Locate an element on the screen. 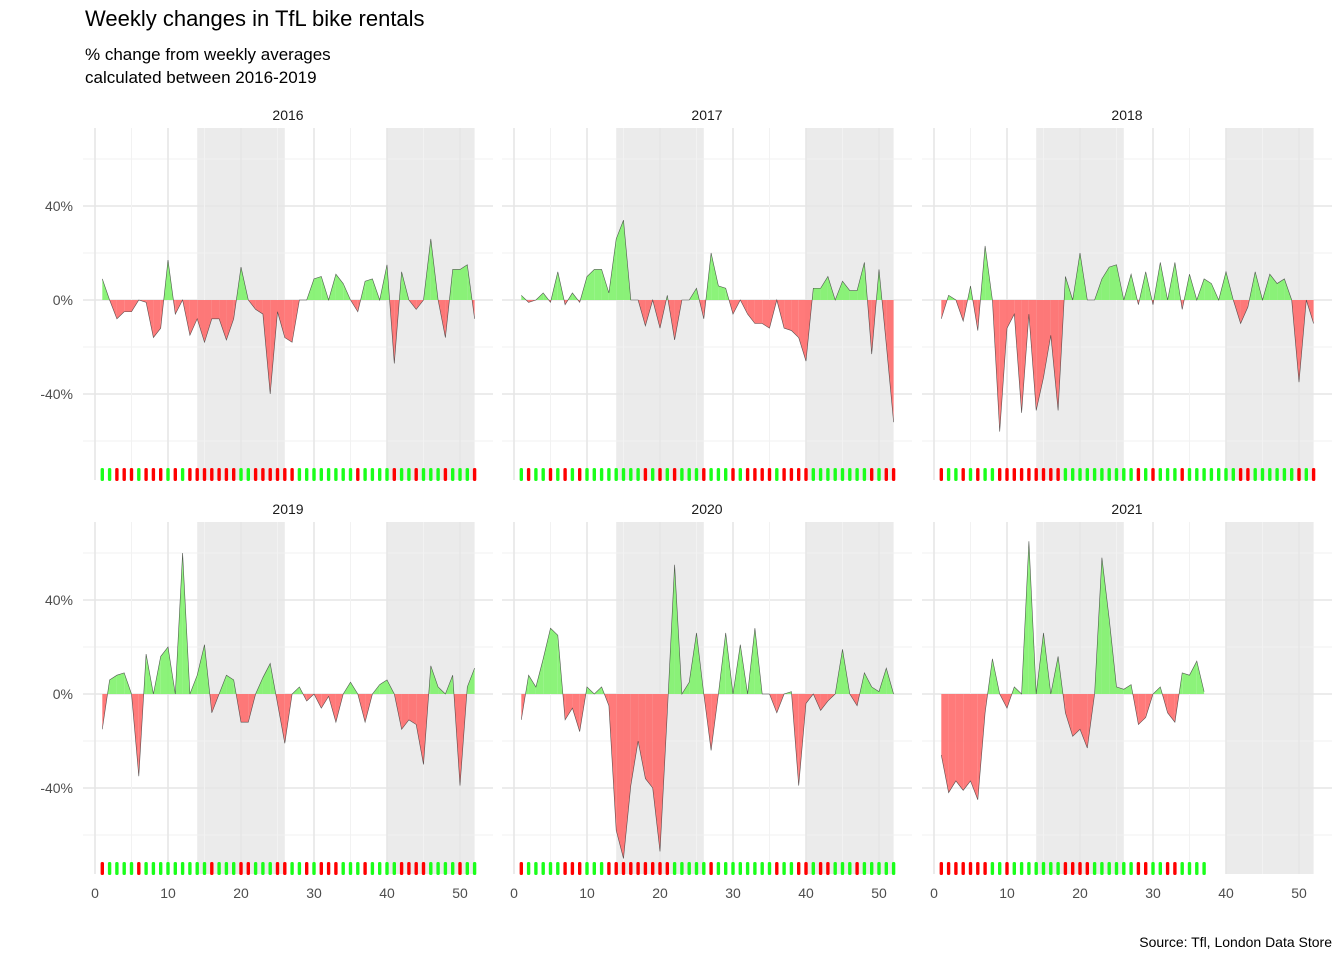 This screenshot has height=960, width=1344. x-tick-label: 30 is located at coordinates (1153, 893).